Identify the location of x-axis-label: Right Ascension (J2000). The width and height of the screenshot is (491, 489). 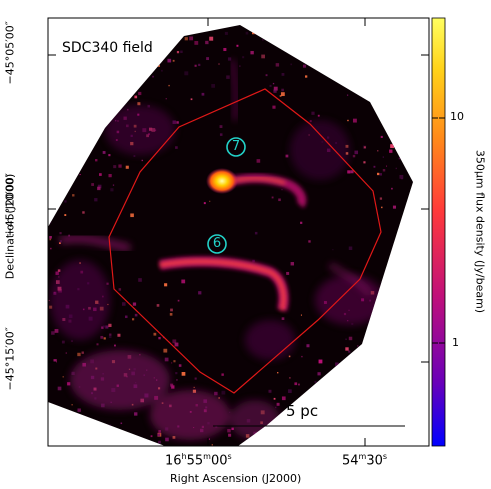
(236, 478).